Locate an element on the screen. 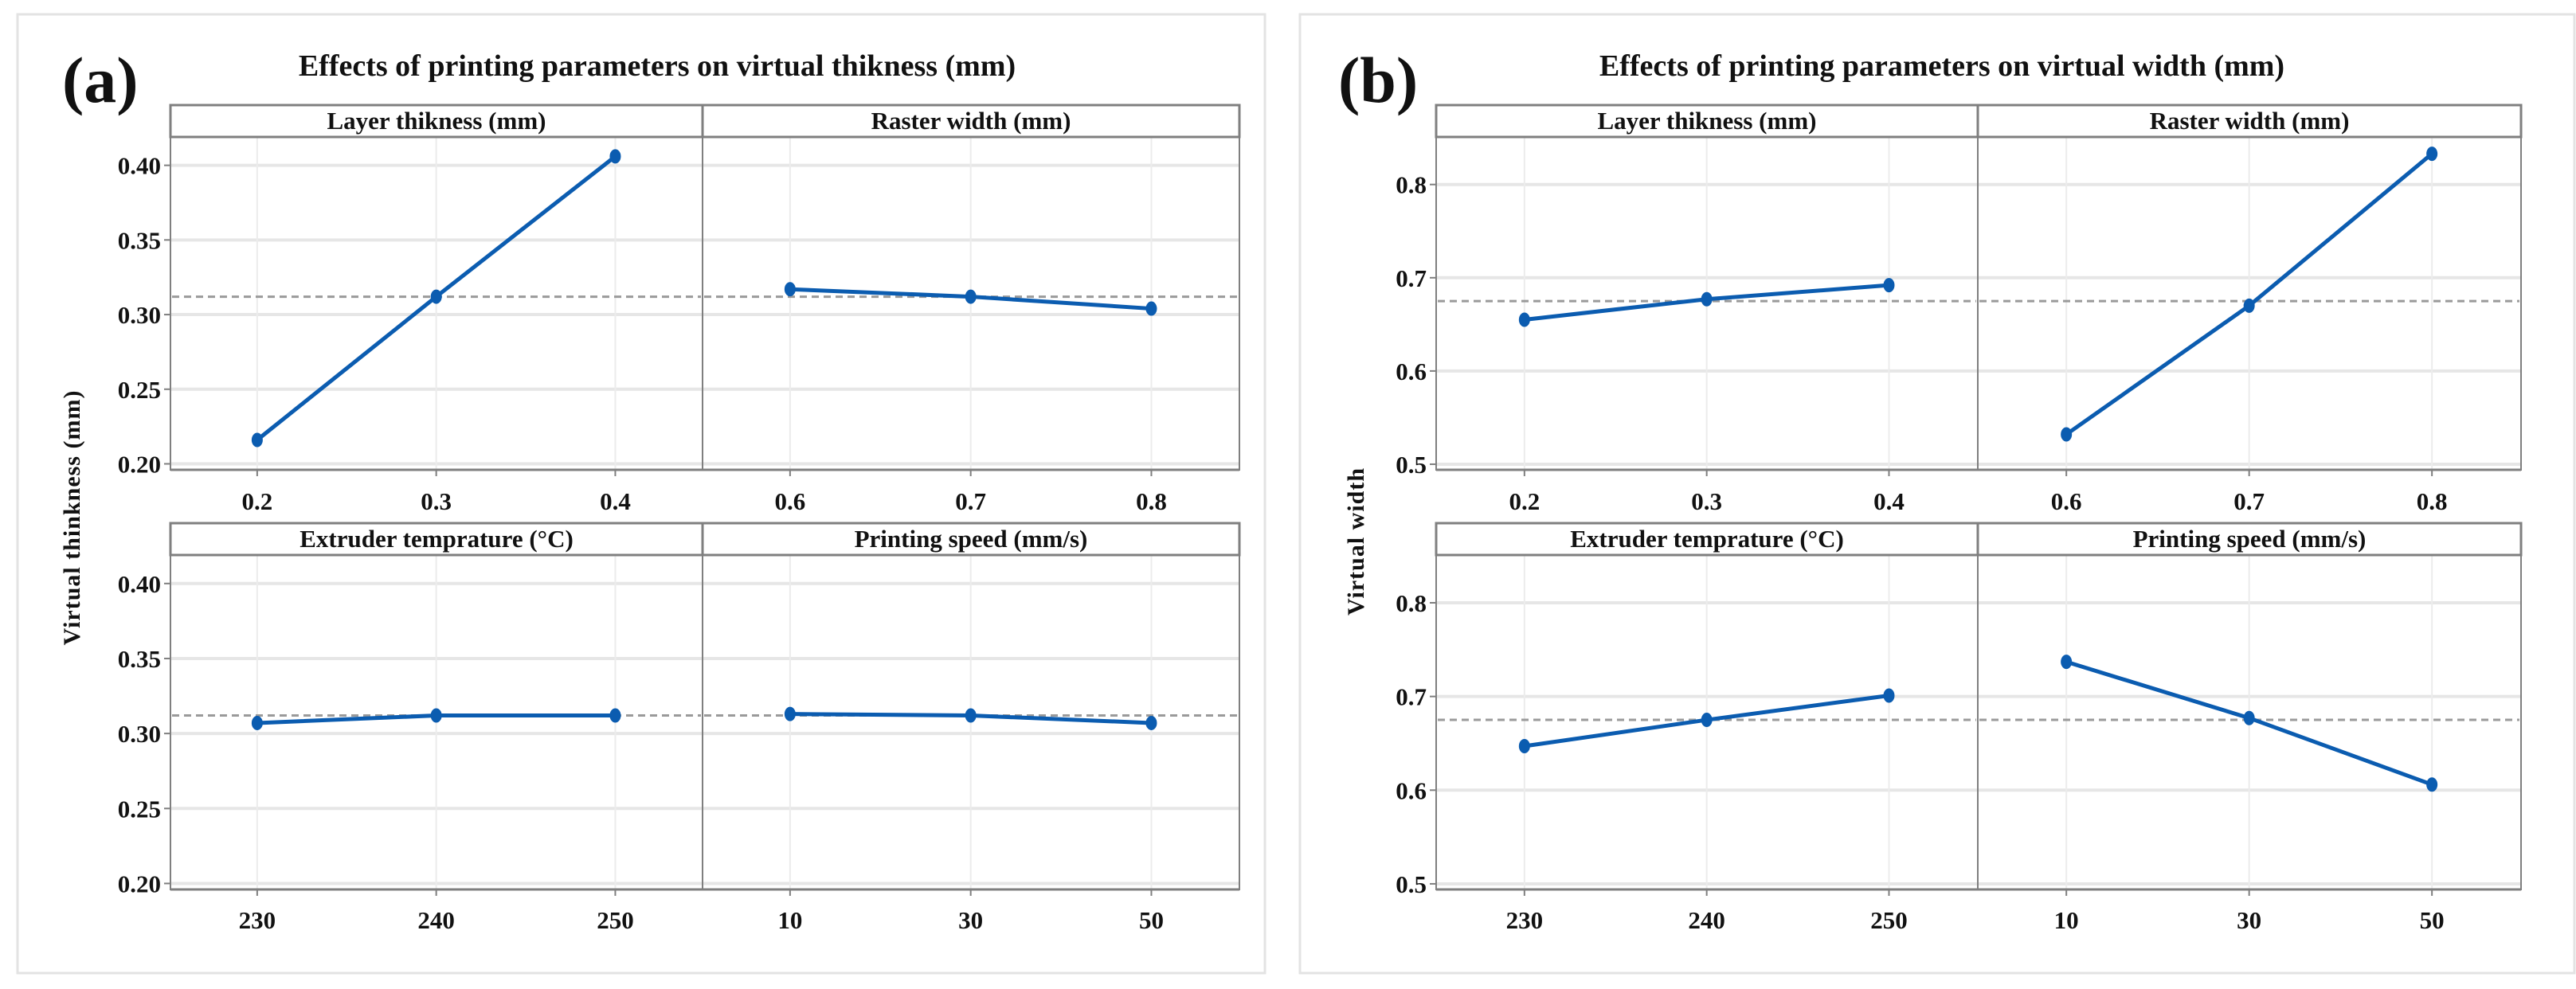 The width and height of the screenshot is (2576, 989). panel-label: (a) is located at coordinates (100, 80).